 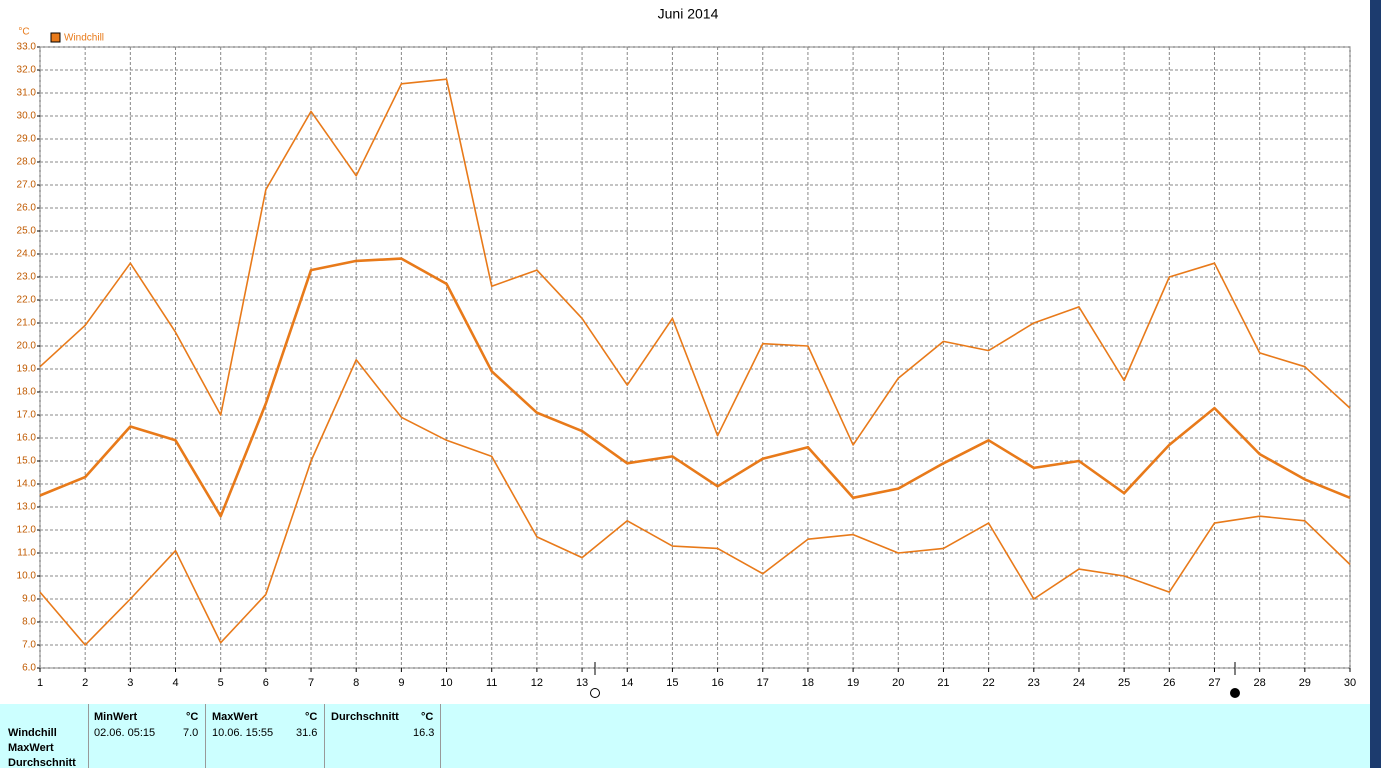 I want to click on x-tick-label: 28, so click(x=1260, y=683).